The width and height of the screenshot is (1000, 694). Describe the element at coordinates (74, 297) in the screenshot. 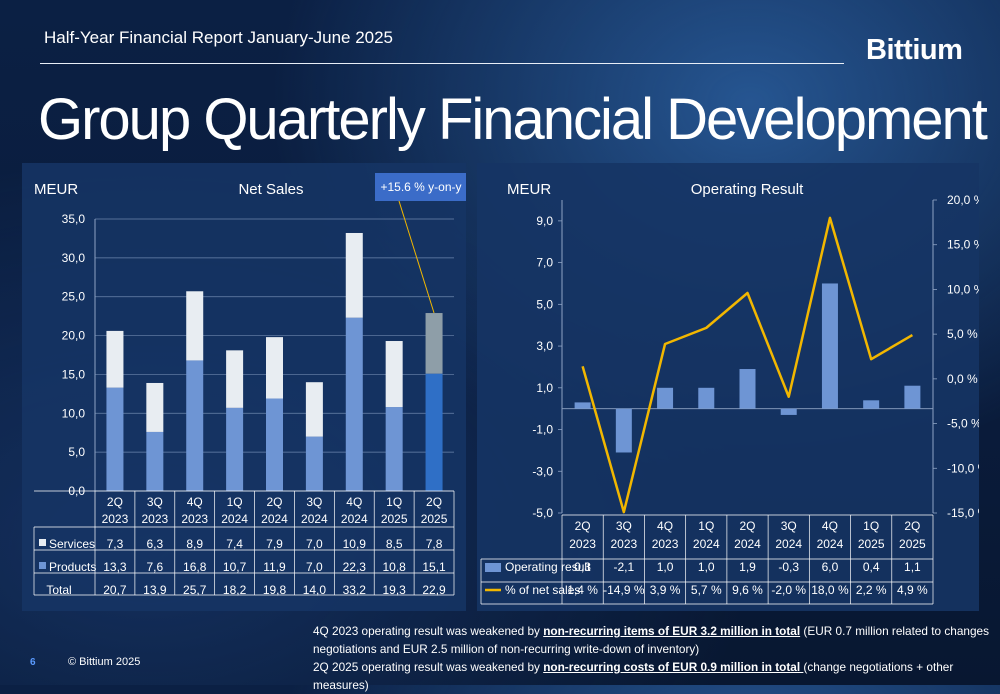

I see `y-tick-label: 25,0` at that location.